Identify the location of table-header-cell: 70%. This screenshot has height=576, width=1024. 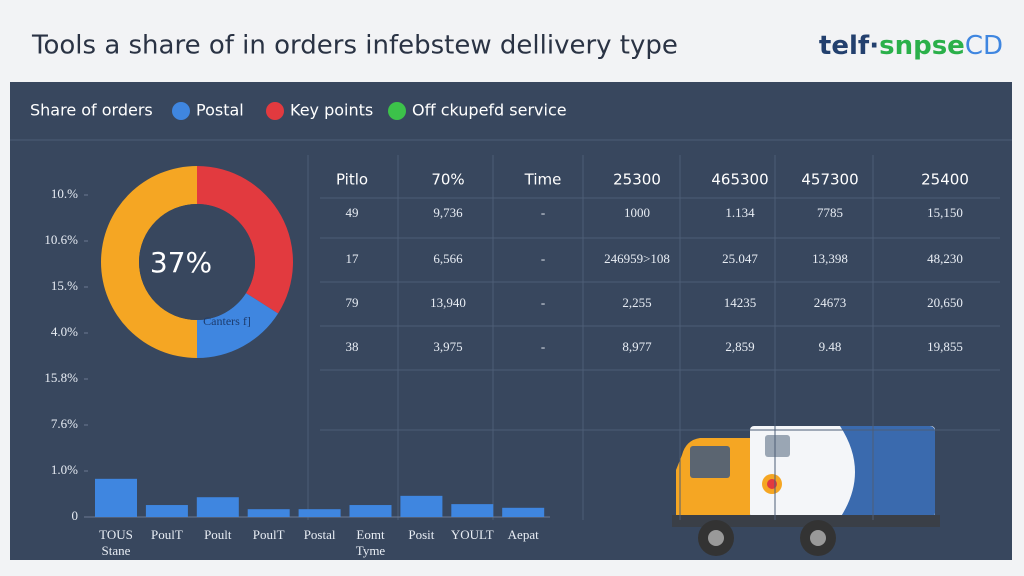
(447, 180).